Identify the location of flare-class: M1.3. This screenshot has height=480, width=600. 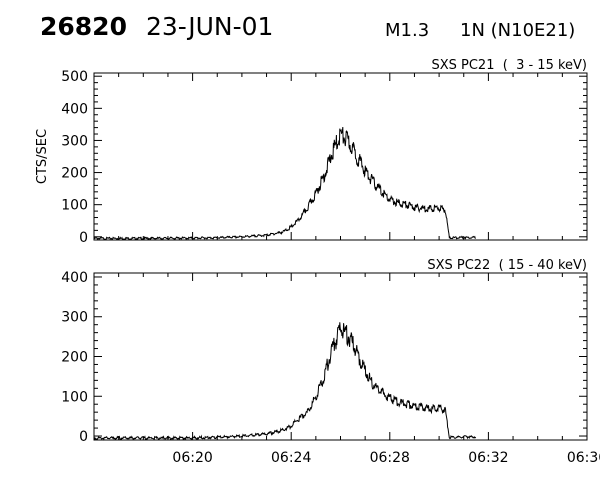
(407, 30).